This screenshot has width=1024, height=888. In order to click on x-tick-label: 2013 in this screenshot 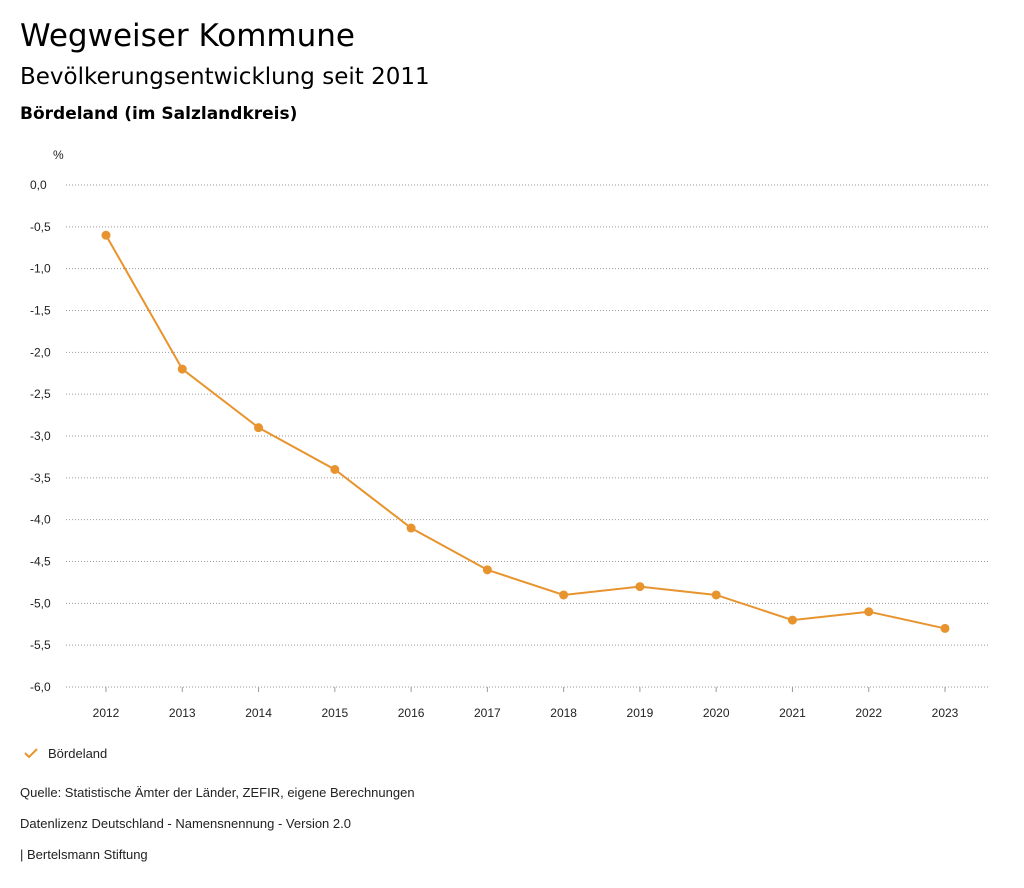, I will do `click(182, 713)`.